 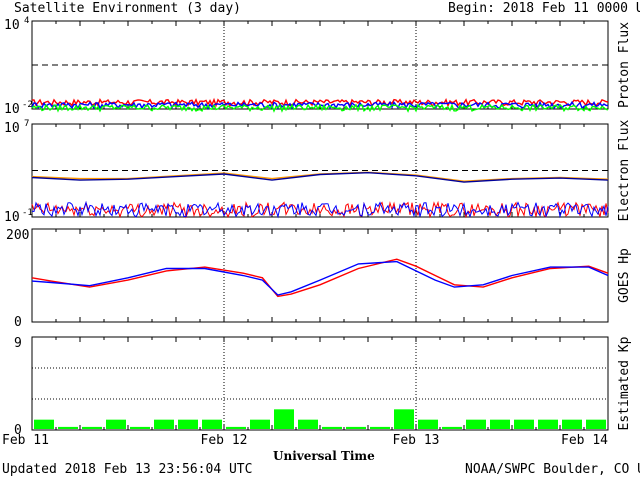 I want to click on ytick-label-top: 200, so click(x=17, y=235).